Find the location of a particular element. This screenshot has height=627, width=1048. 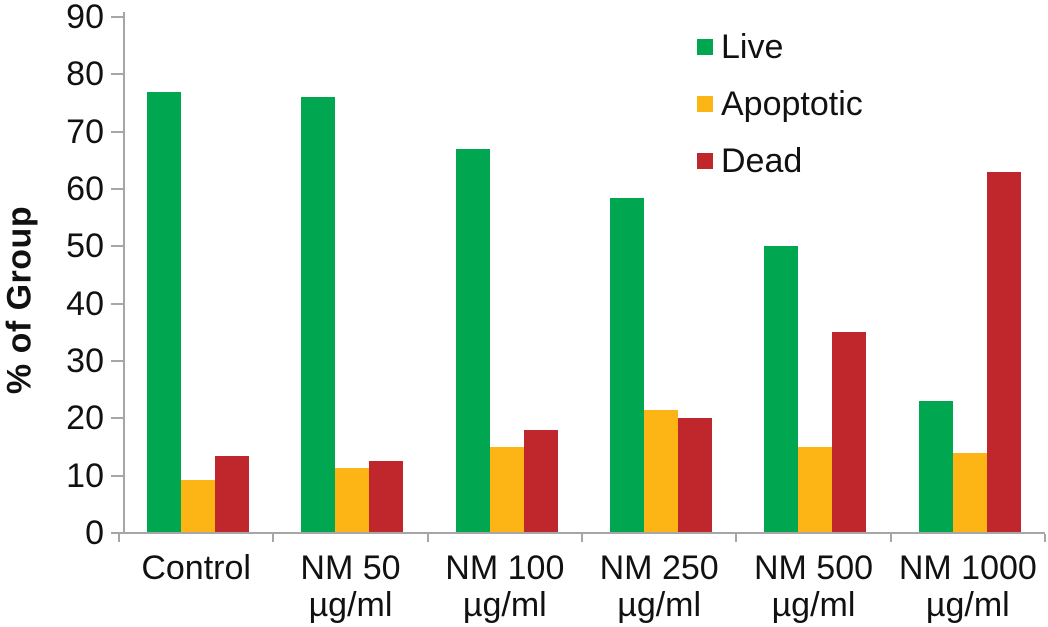

legend-item-apoptotic: Apoptotic is located at coordinates (780, 104).